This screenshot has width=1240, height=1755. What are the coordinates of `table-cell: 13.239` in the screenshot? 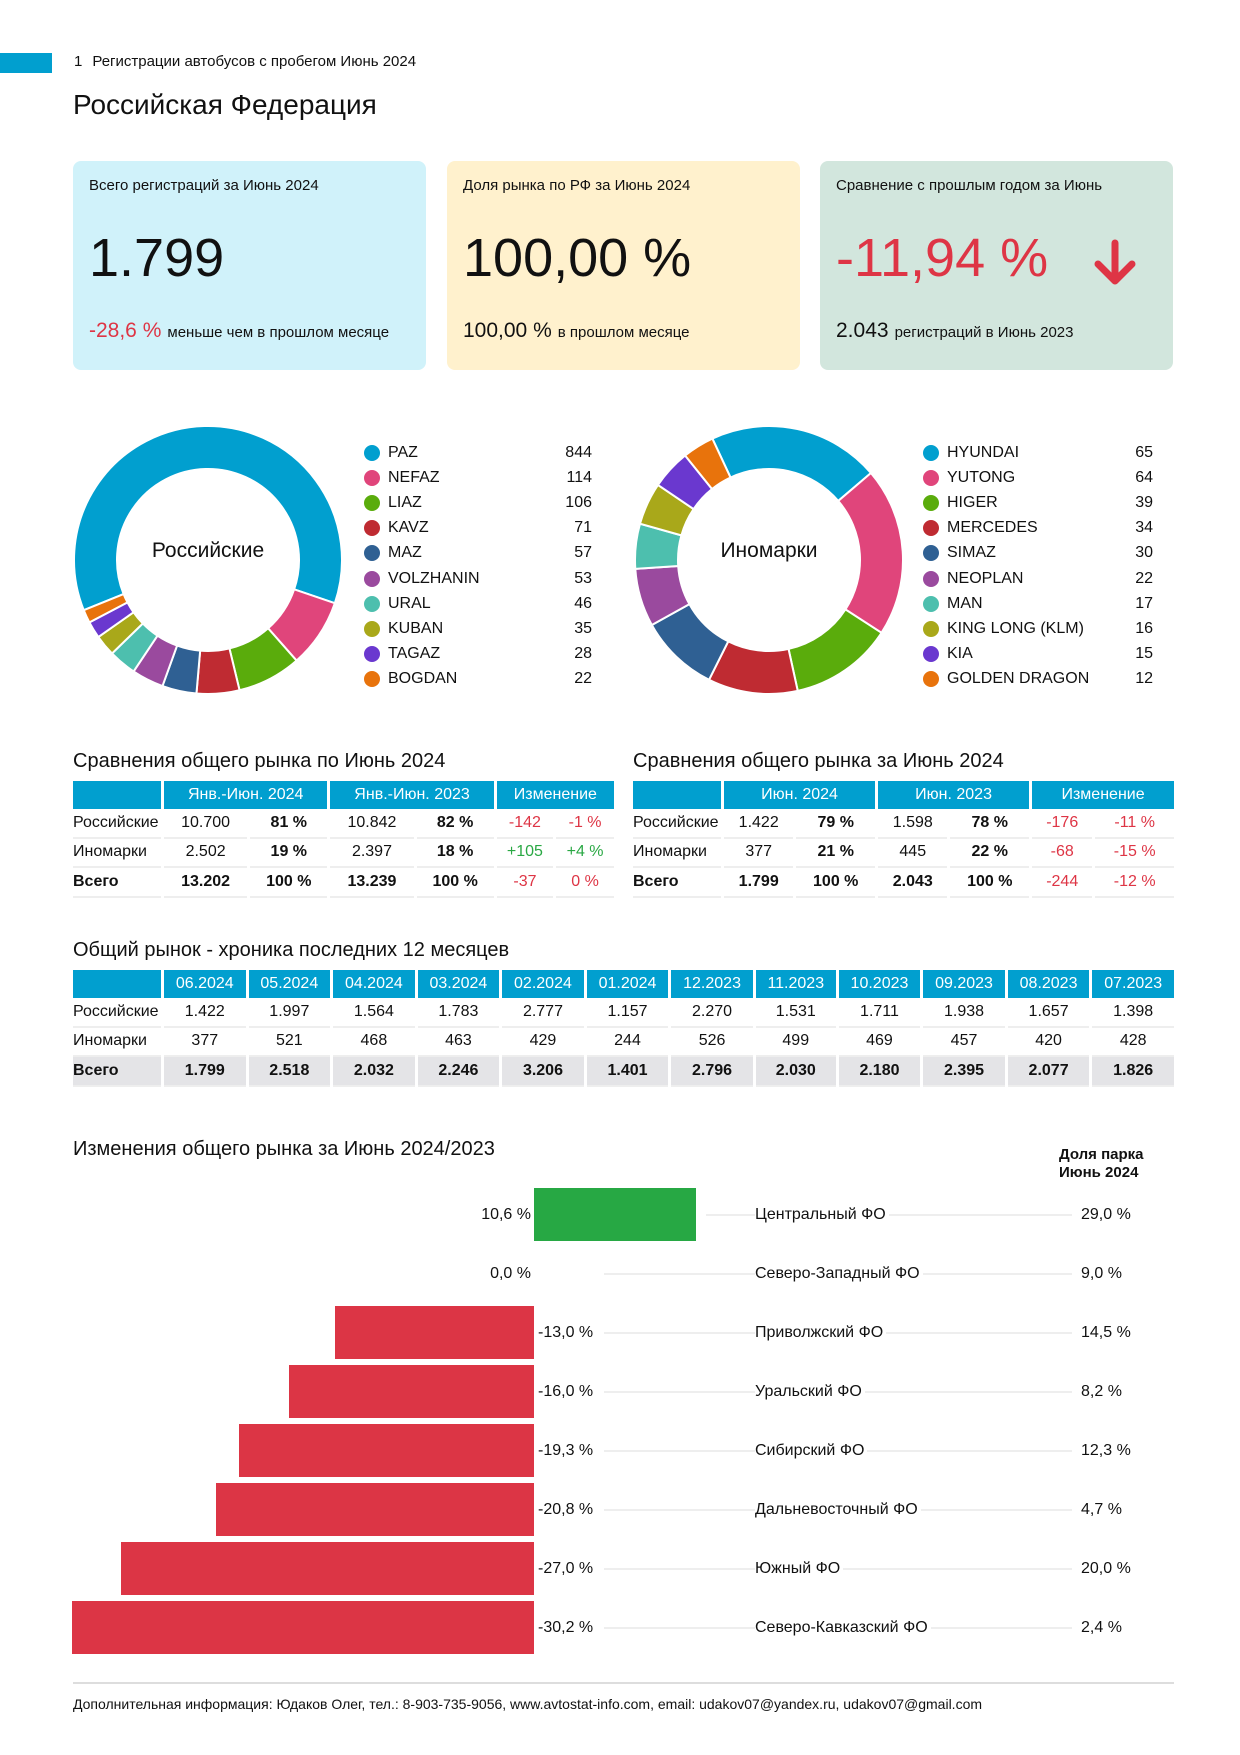 It's located at (372, 883).